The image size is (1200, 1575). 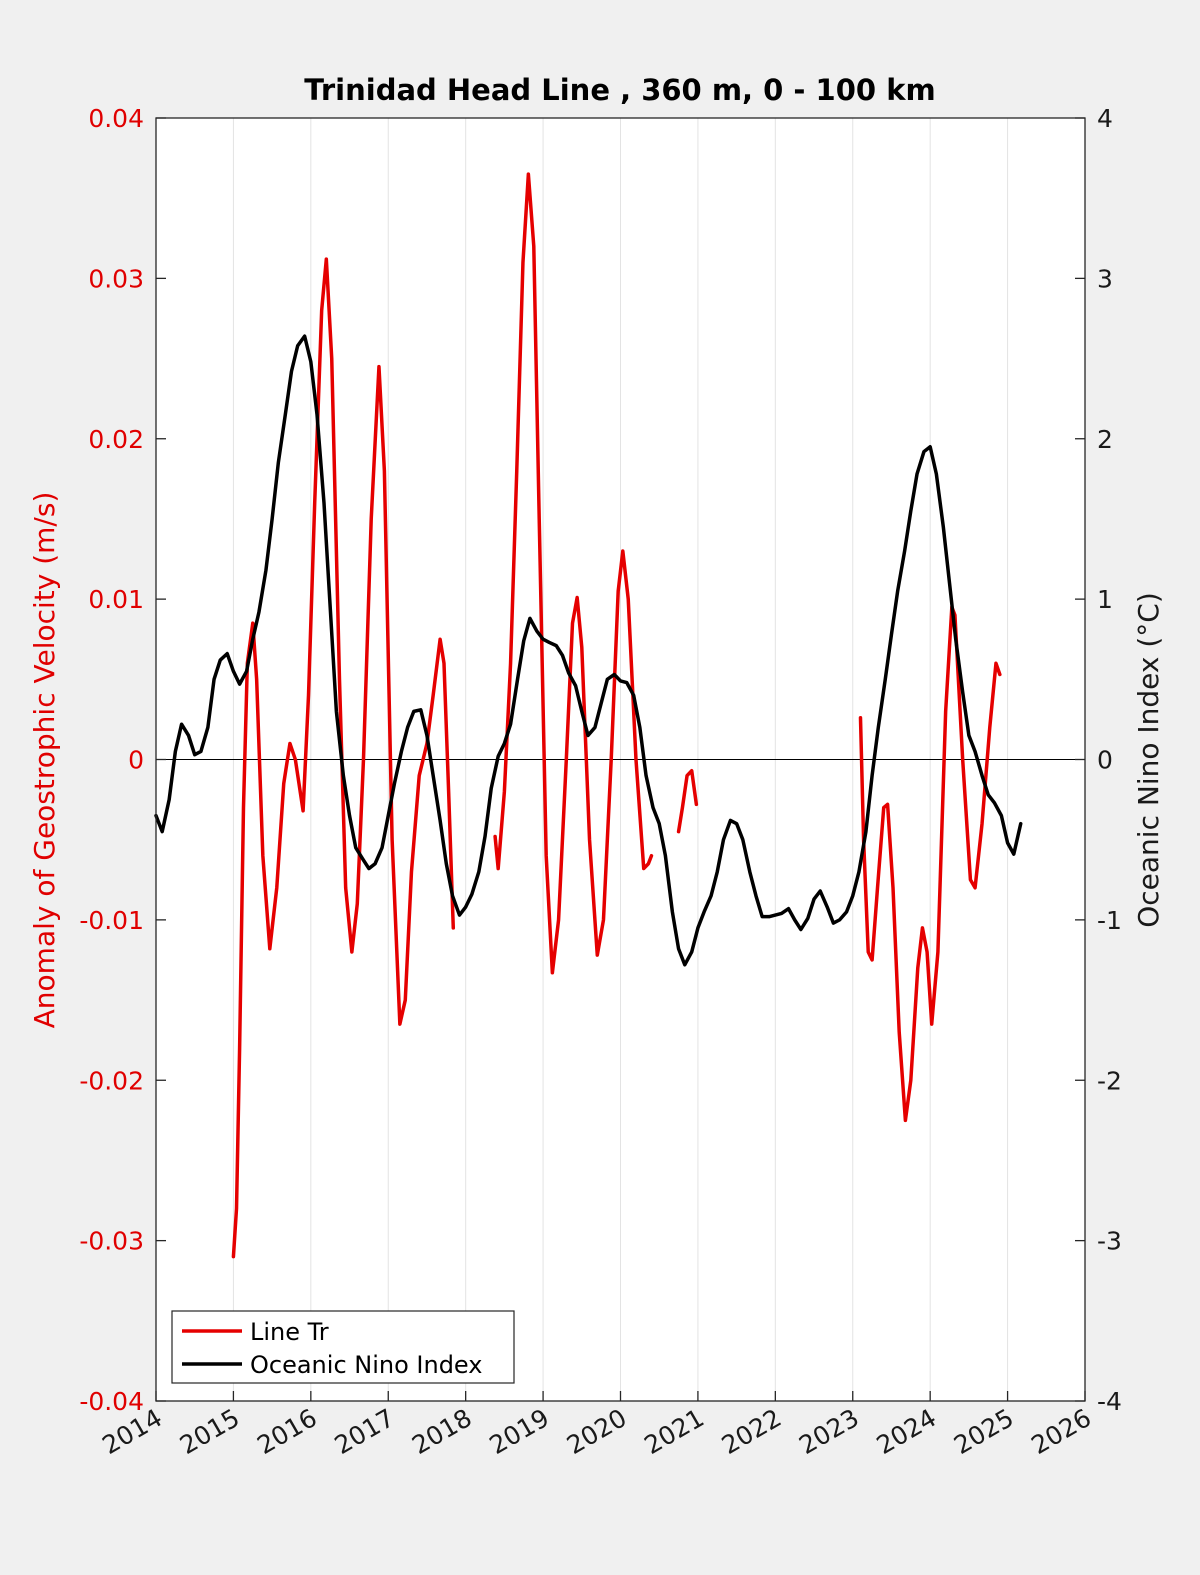 What do you see at coordinates (116, 118) in the screenshot?
I see `left-tick-label: 0.04` at bounding box center [116, 118].